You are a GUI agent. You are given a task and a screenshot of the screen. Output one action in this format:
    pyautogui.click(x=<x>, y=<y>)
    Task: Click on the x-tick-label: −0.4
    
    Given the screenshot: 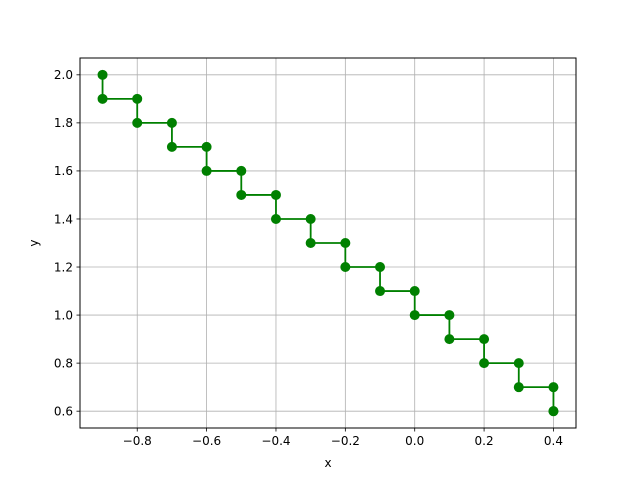 What is the action you would take?
    pyautogui.click(x=275, y=441)
    